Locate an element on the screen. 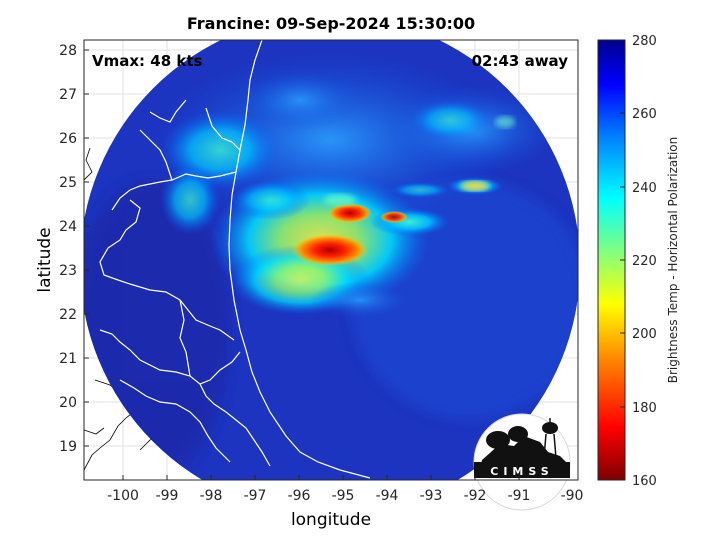 The height and width of the screenshot is (540, 720). x-tick-label: -96 is located at coordinates (299, 496).